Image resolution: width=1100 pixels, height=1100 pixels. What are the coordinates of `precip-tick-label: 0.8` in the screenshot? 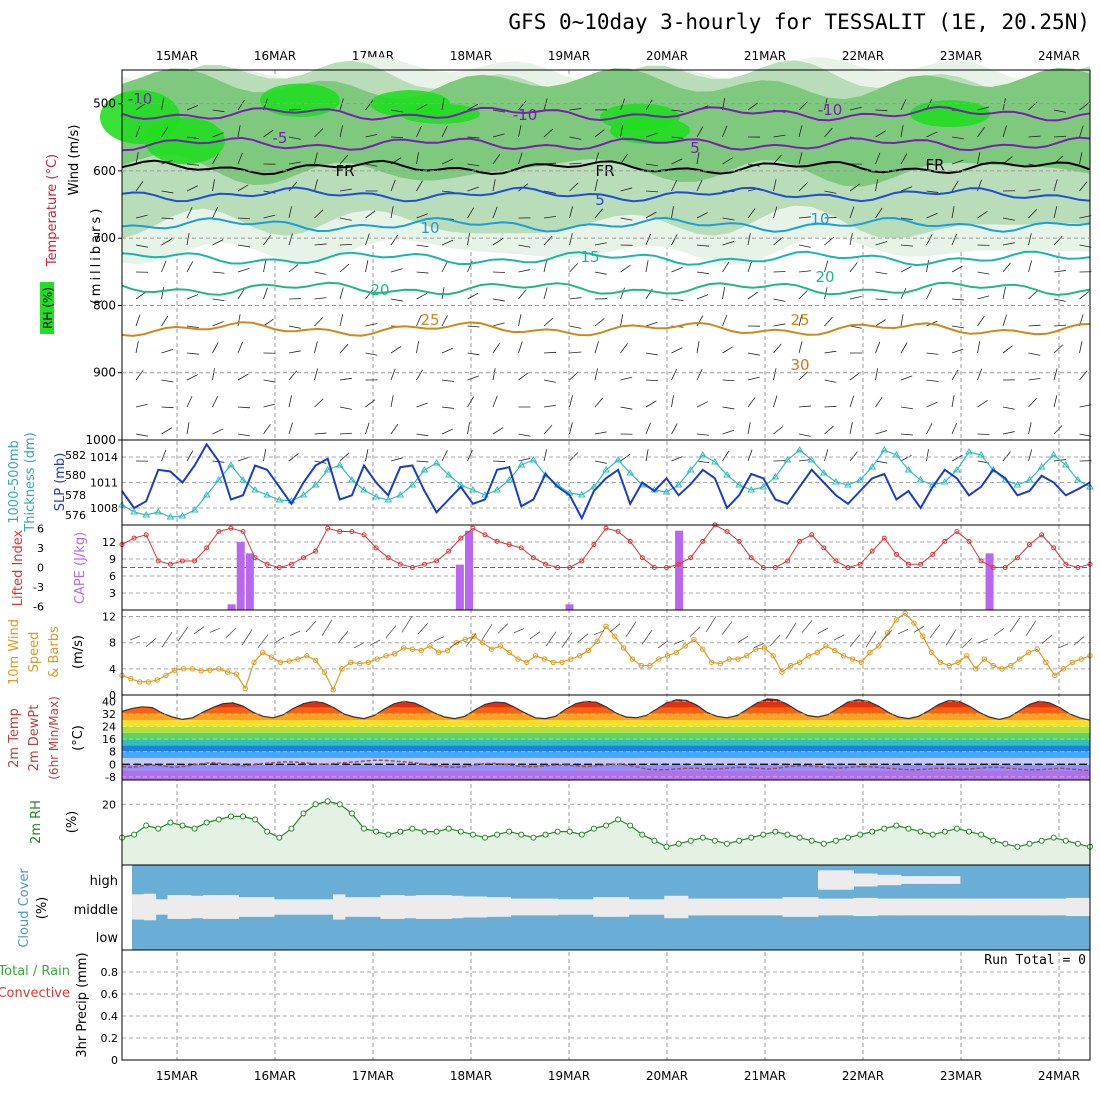 It's located at (110, 972).